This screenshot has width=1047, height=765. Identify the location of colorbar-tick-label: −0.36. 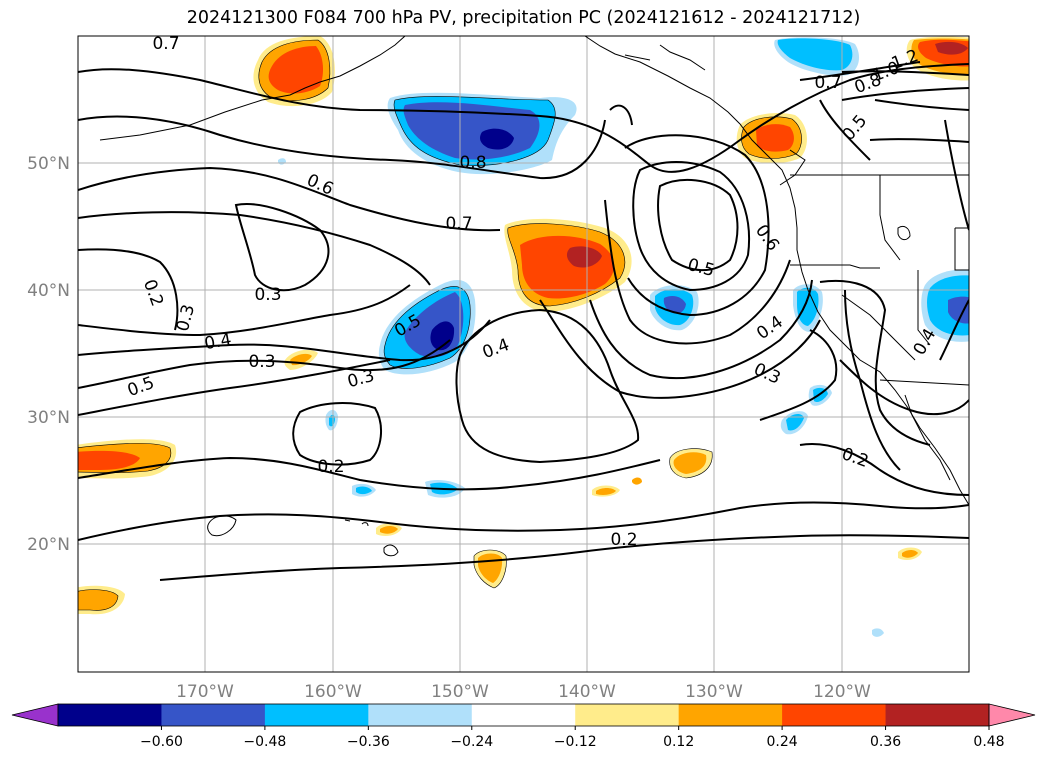
(368, 742).